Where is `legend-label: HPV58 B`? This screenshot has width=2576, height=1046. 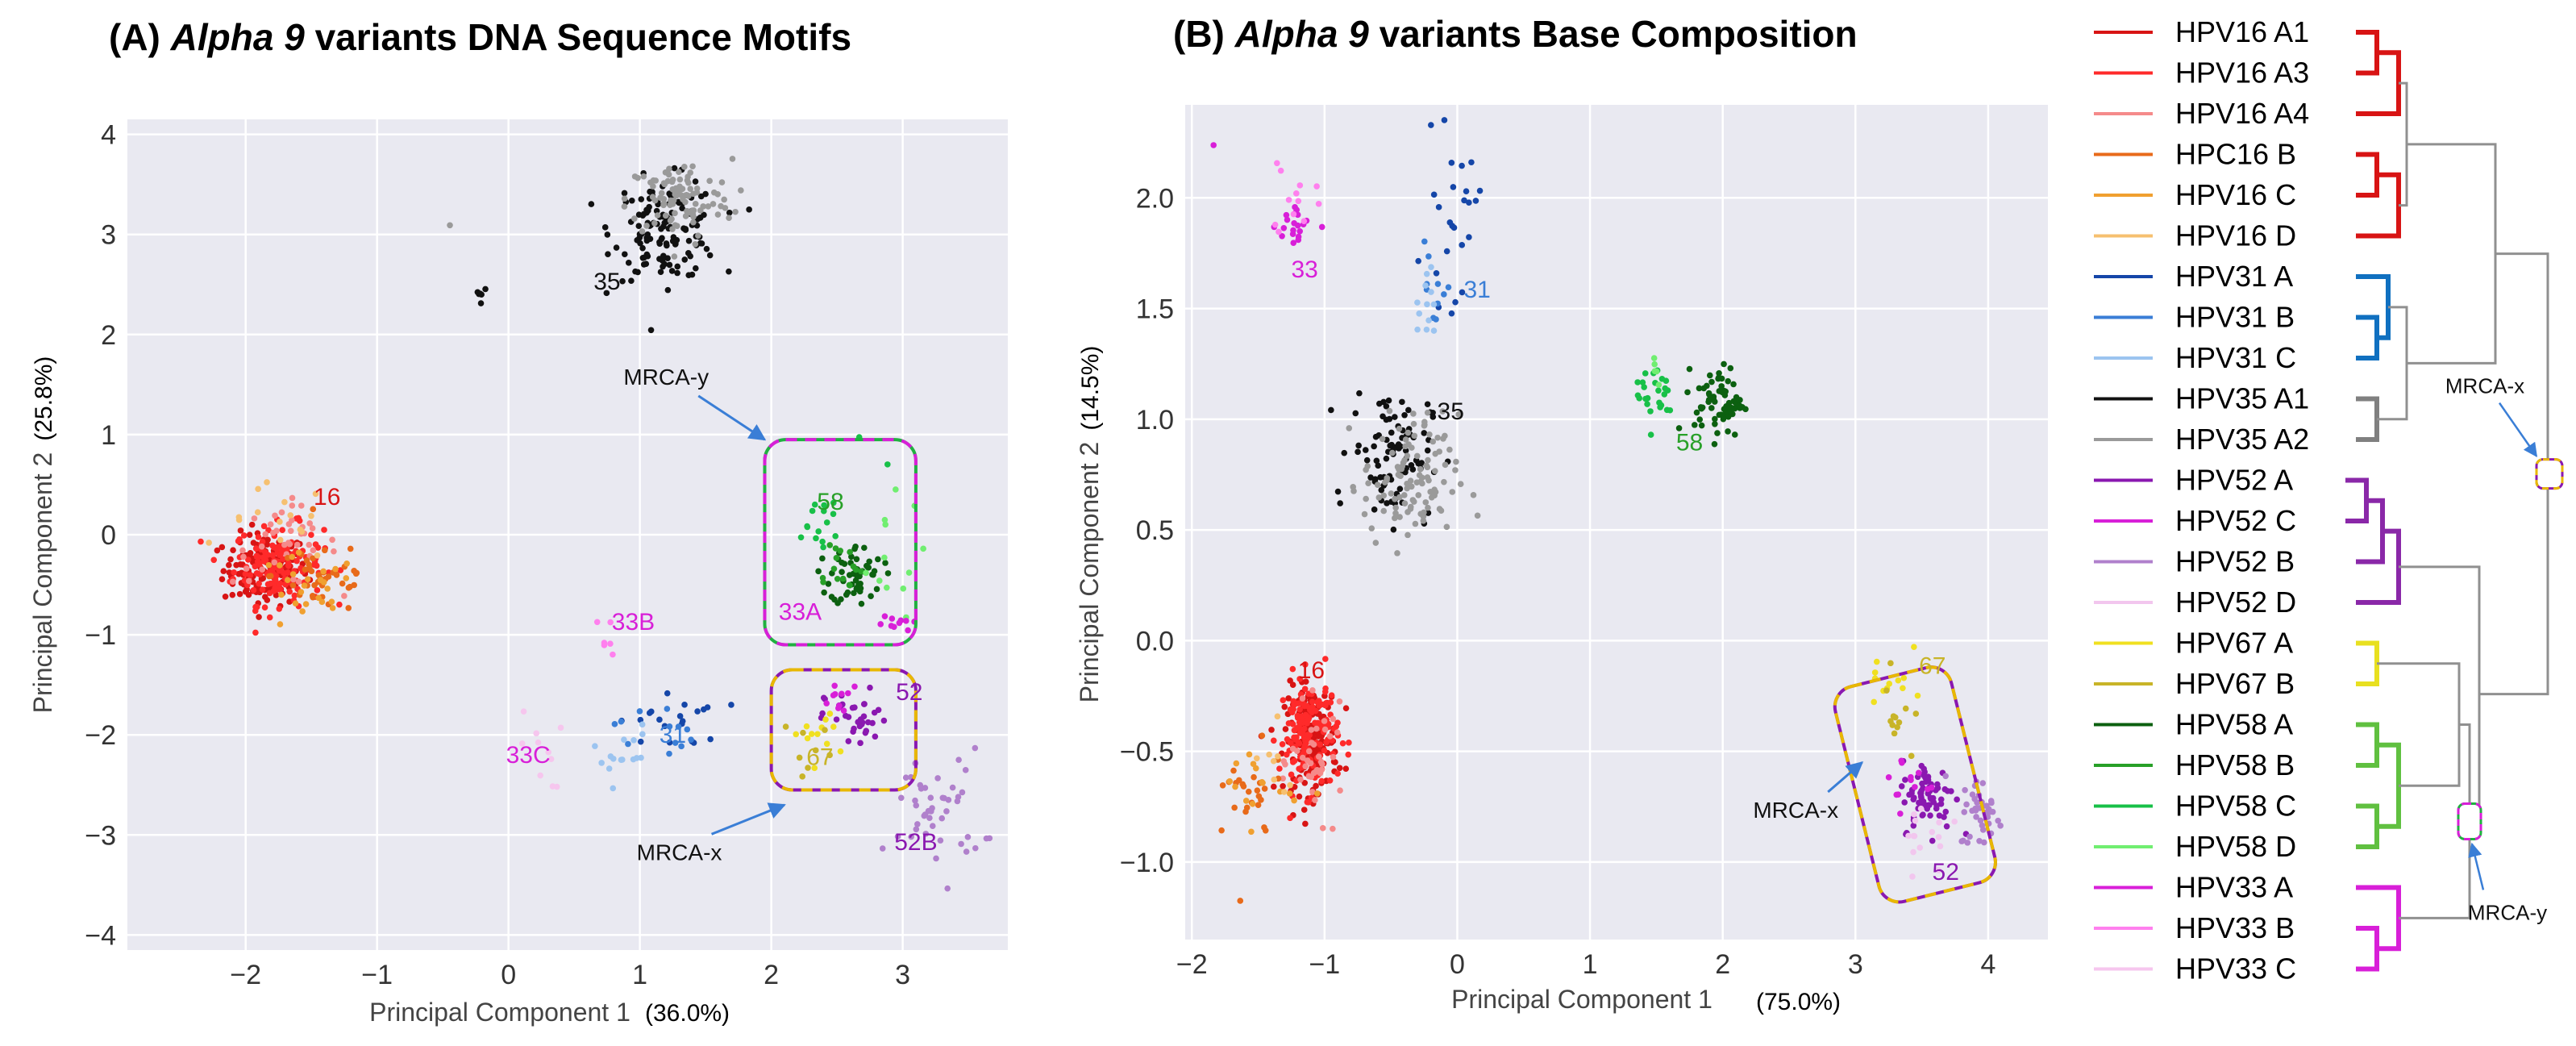 legend-label: HPV58 B is located at coordinates (2235, 765).